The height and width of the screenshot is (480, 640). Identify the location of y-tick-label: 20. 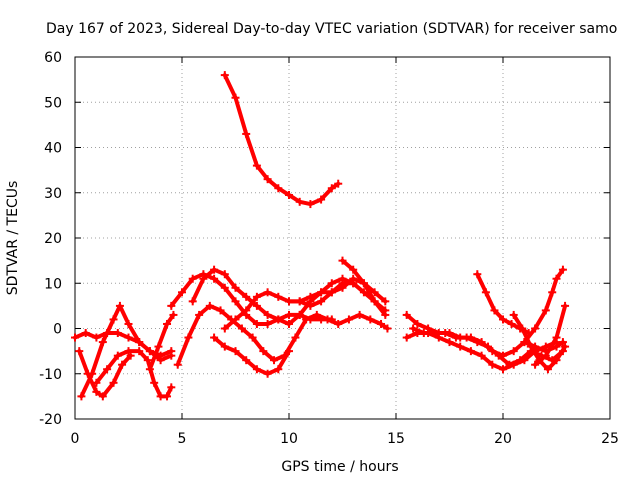
(53, 239).